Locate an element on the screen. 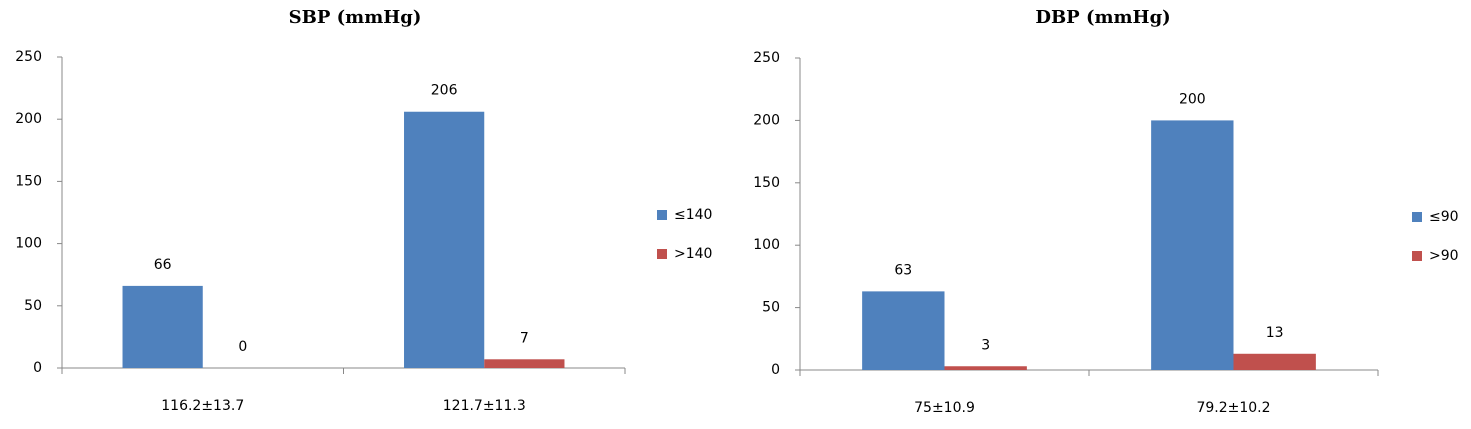  legend-label: >90 is located at coordinates (1444, 256).